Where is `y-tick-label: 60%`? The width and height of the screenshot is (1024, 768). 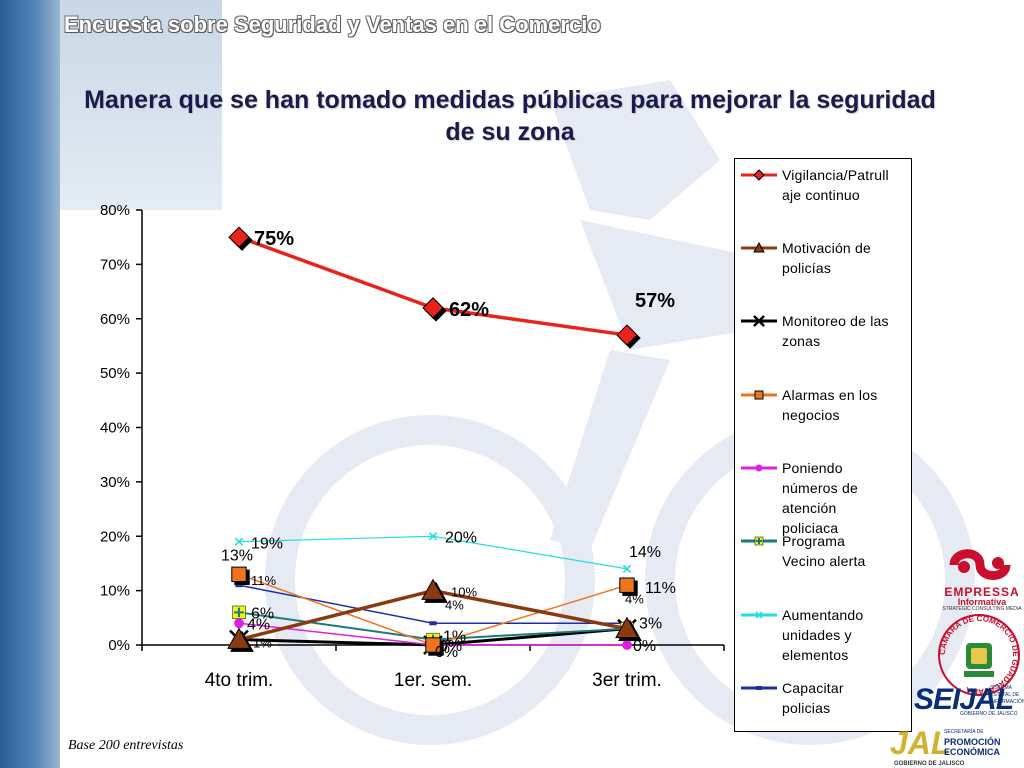 y-tick-label: 60% is located at coordinates (115, 319).